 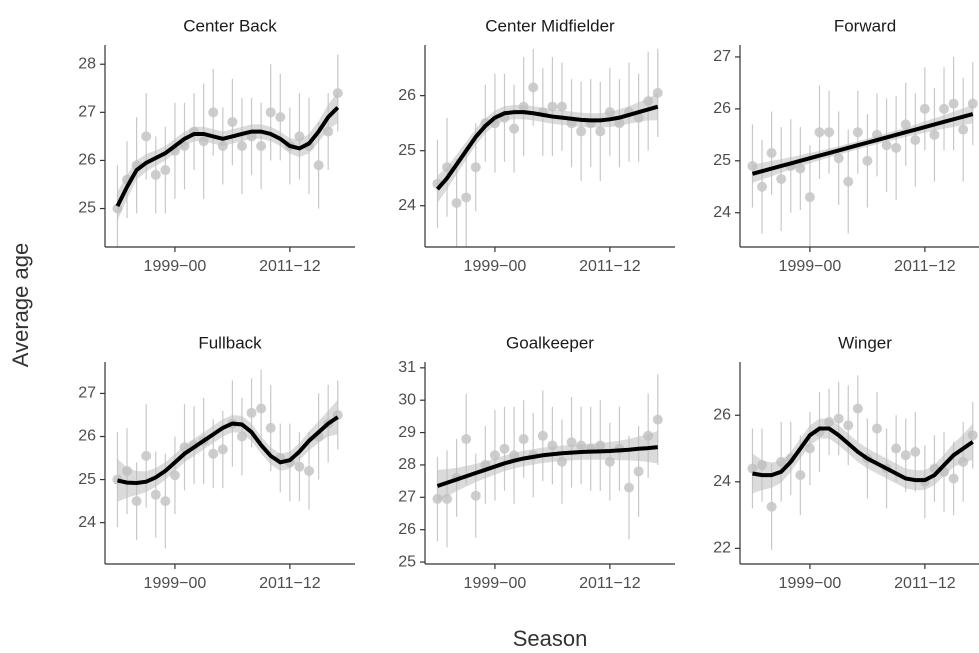 I want to click on y-tick-label: 22, so click(x=722, y=548).